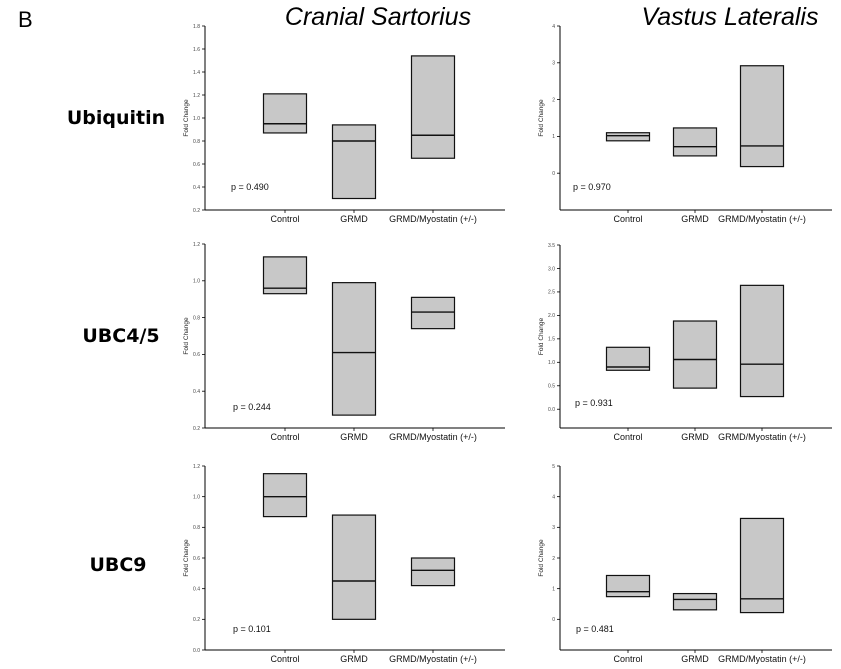 The width and height of the screenshot is (841, 669). What do you see at coordinates (594, 403) in the screenshot?
I see `p-value-label: p = 0.931` at bounding box center [594, 403].